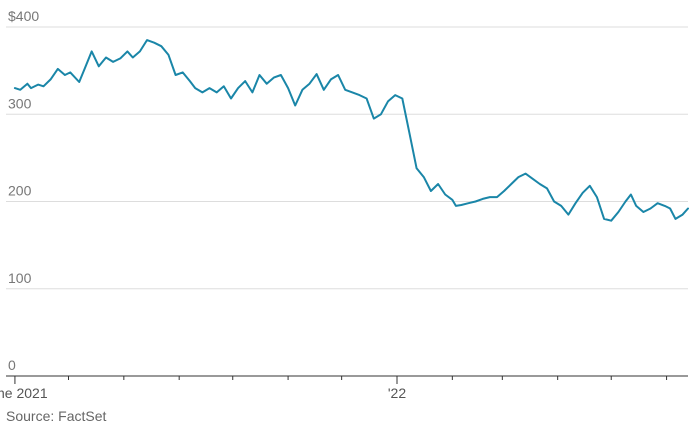 The height and width of the screenshot is (432, 690). What do you see at coordinates (23, 16) in the screenshot?
I see `y-tick-label: $400` at bounding box center [23, 16].